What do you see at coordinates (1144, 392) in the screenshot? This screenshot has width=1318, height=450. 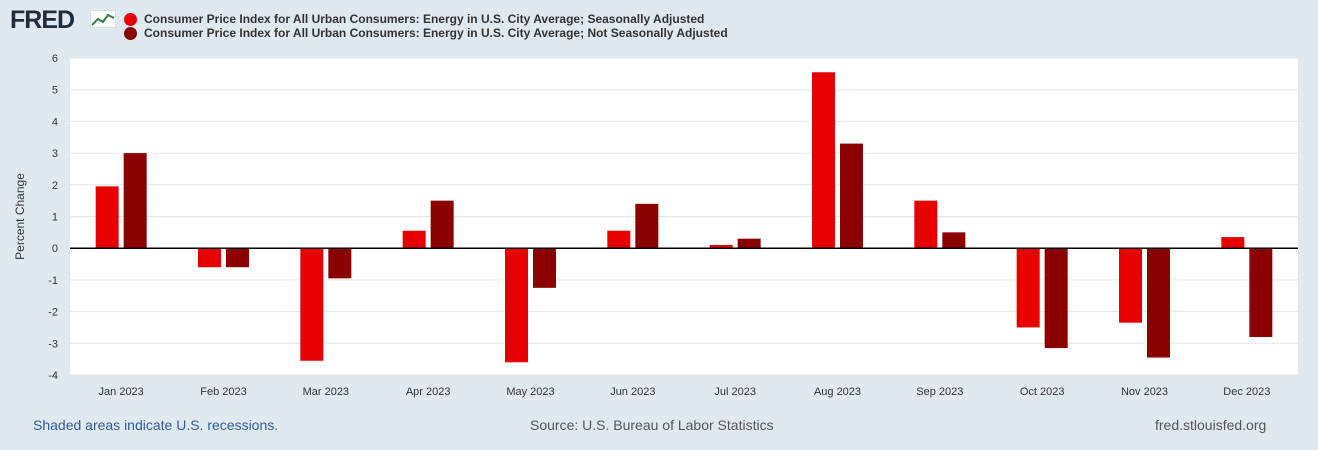 I see `x-tick-label: Nov 2023` at bounding box center [1144, 392].